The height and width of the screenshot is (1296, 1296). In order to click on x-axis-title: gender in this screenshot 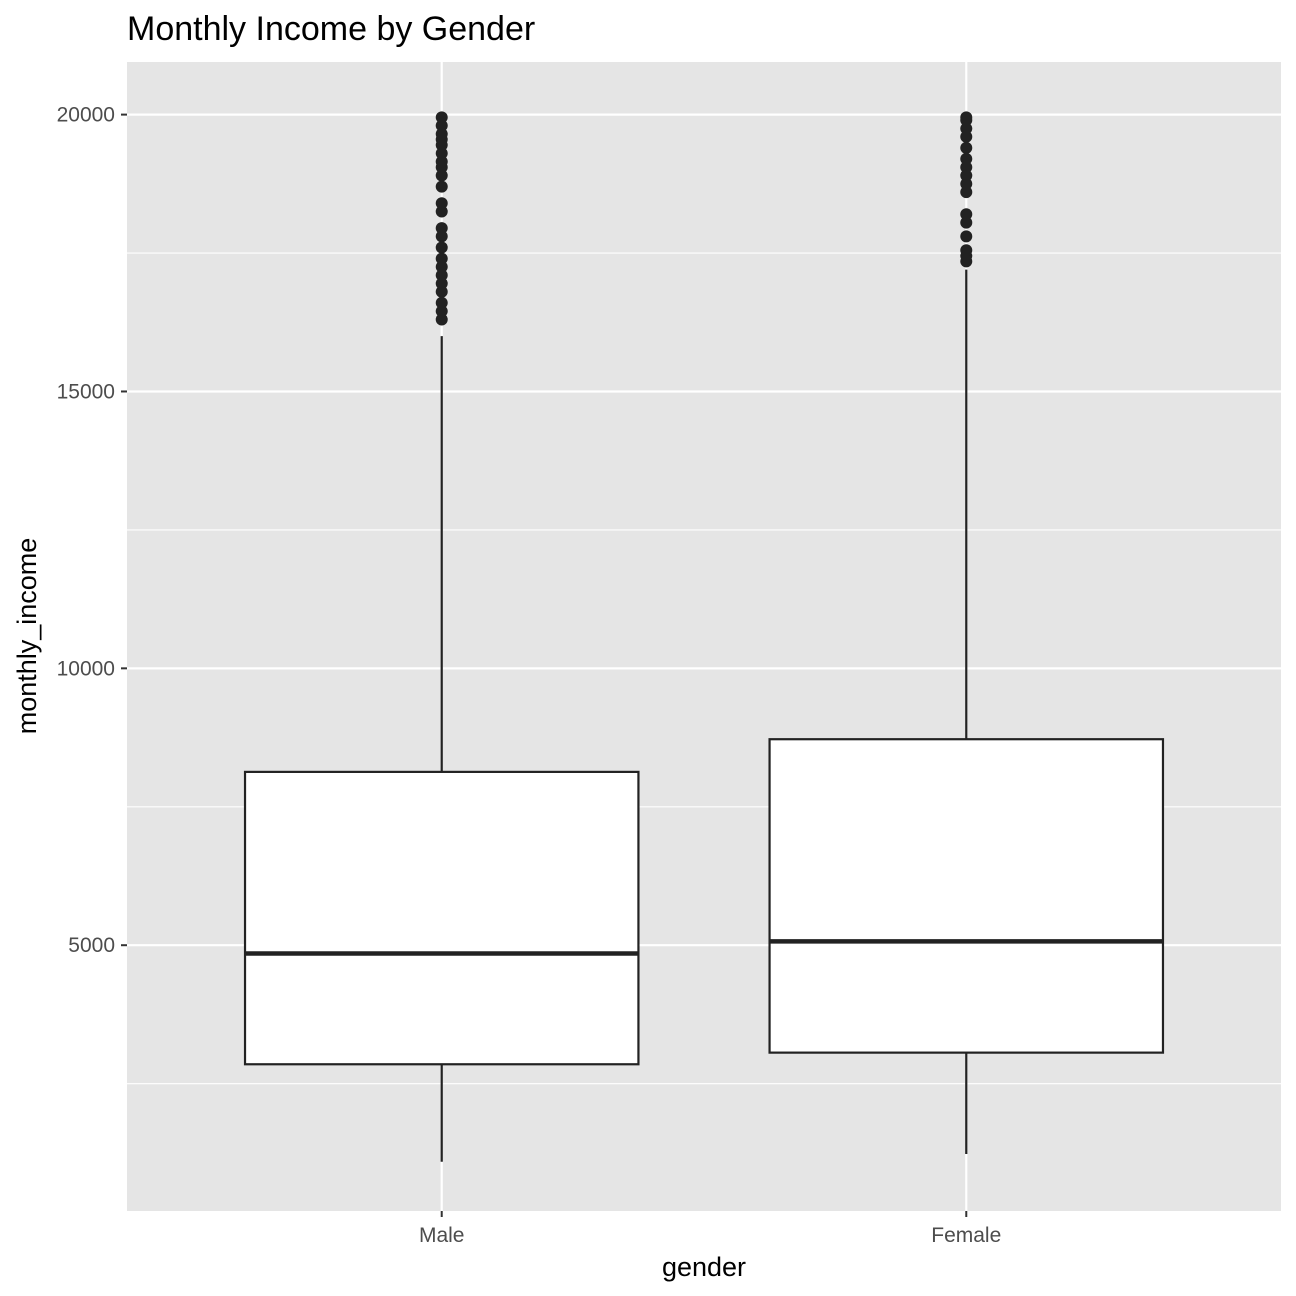, I will do `click(704, 1267)`.